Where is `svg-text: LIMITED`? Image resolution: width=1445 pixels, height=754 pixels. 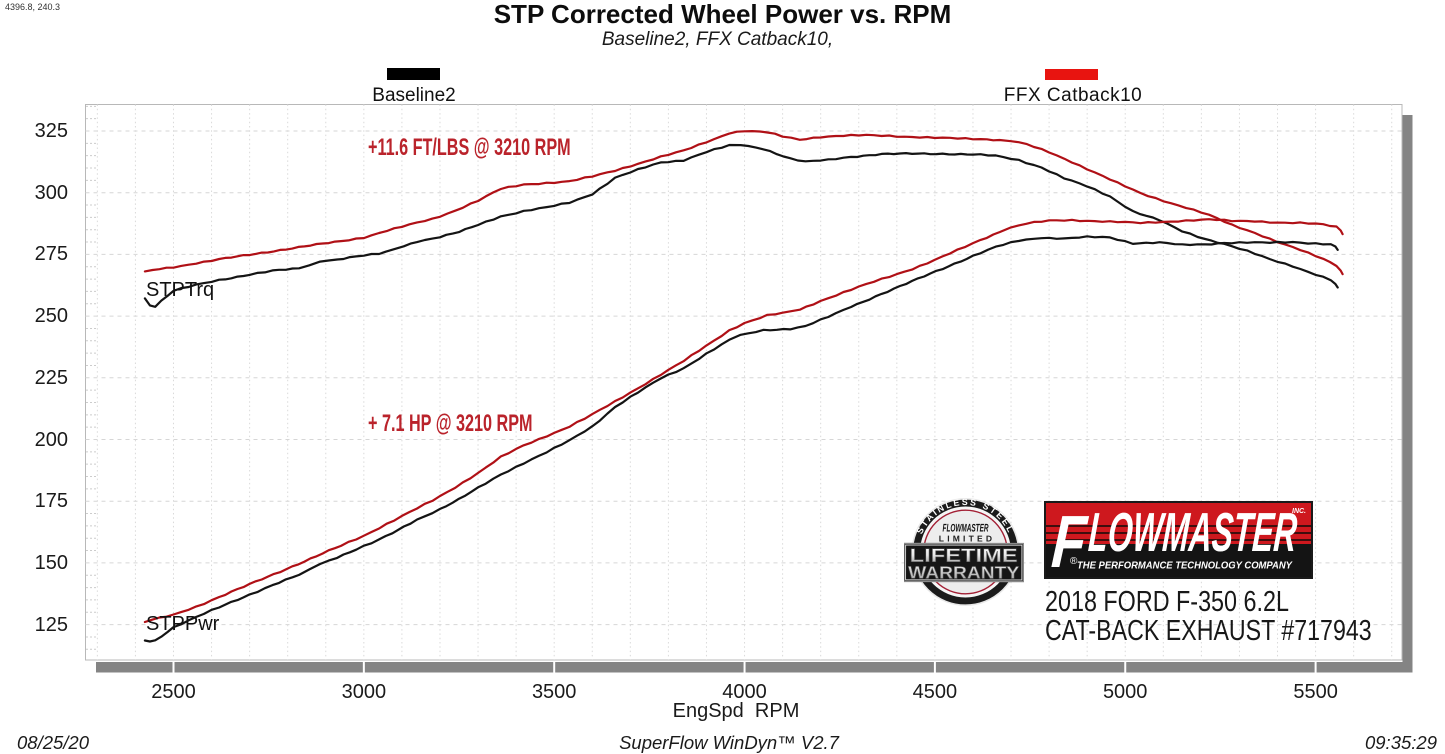
svg-text: LIMITED is located at coordinates (966, 538).